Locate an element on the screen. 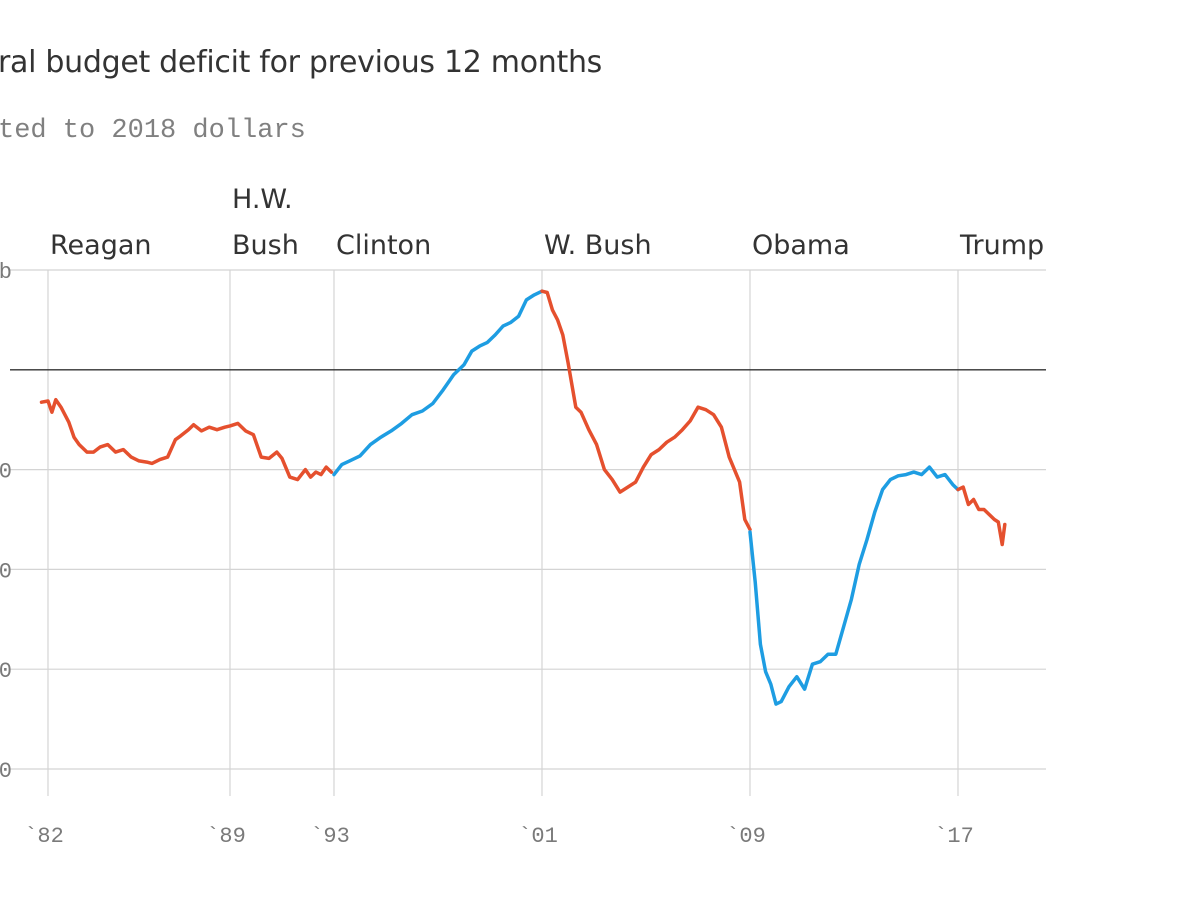 This screenshot has height=900, width=1200. chart-subtitle: ted to 2018 dollars is located at coordinates (153, 131).